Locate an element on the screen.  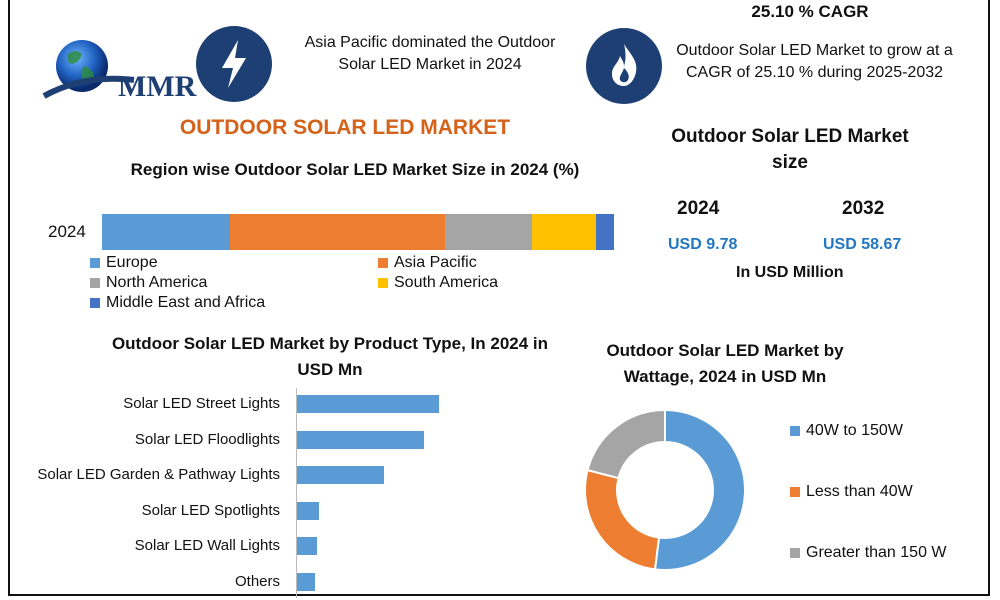
flame-icon-badge is located at coordinates (624, 66).